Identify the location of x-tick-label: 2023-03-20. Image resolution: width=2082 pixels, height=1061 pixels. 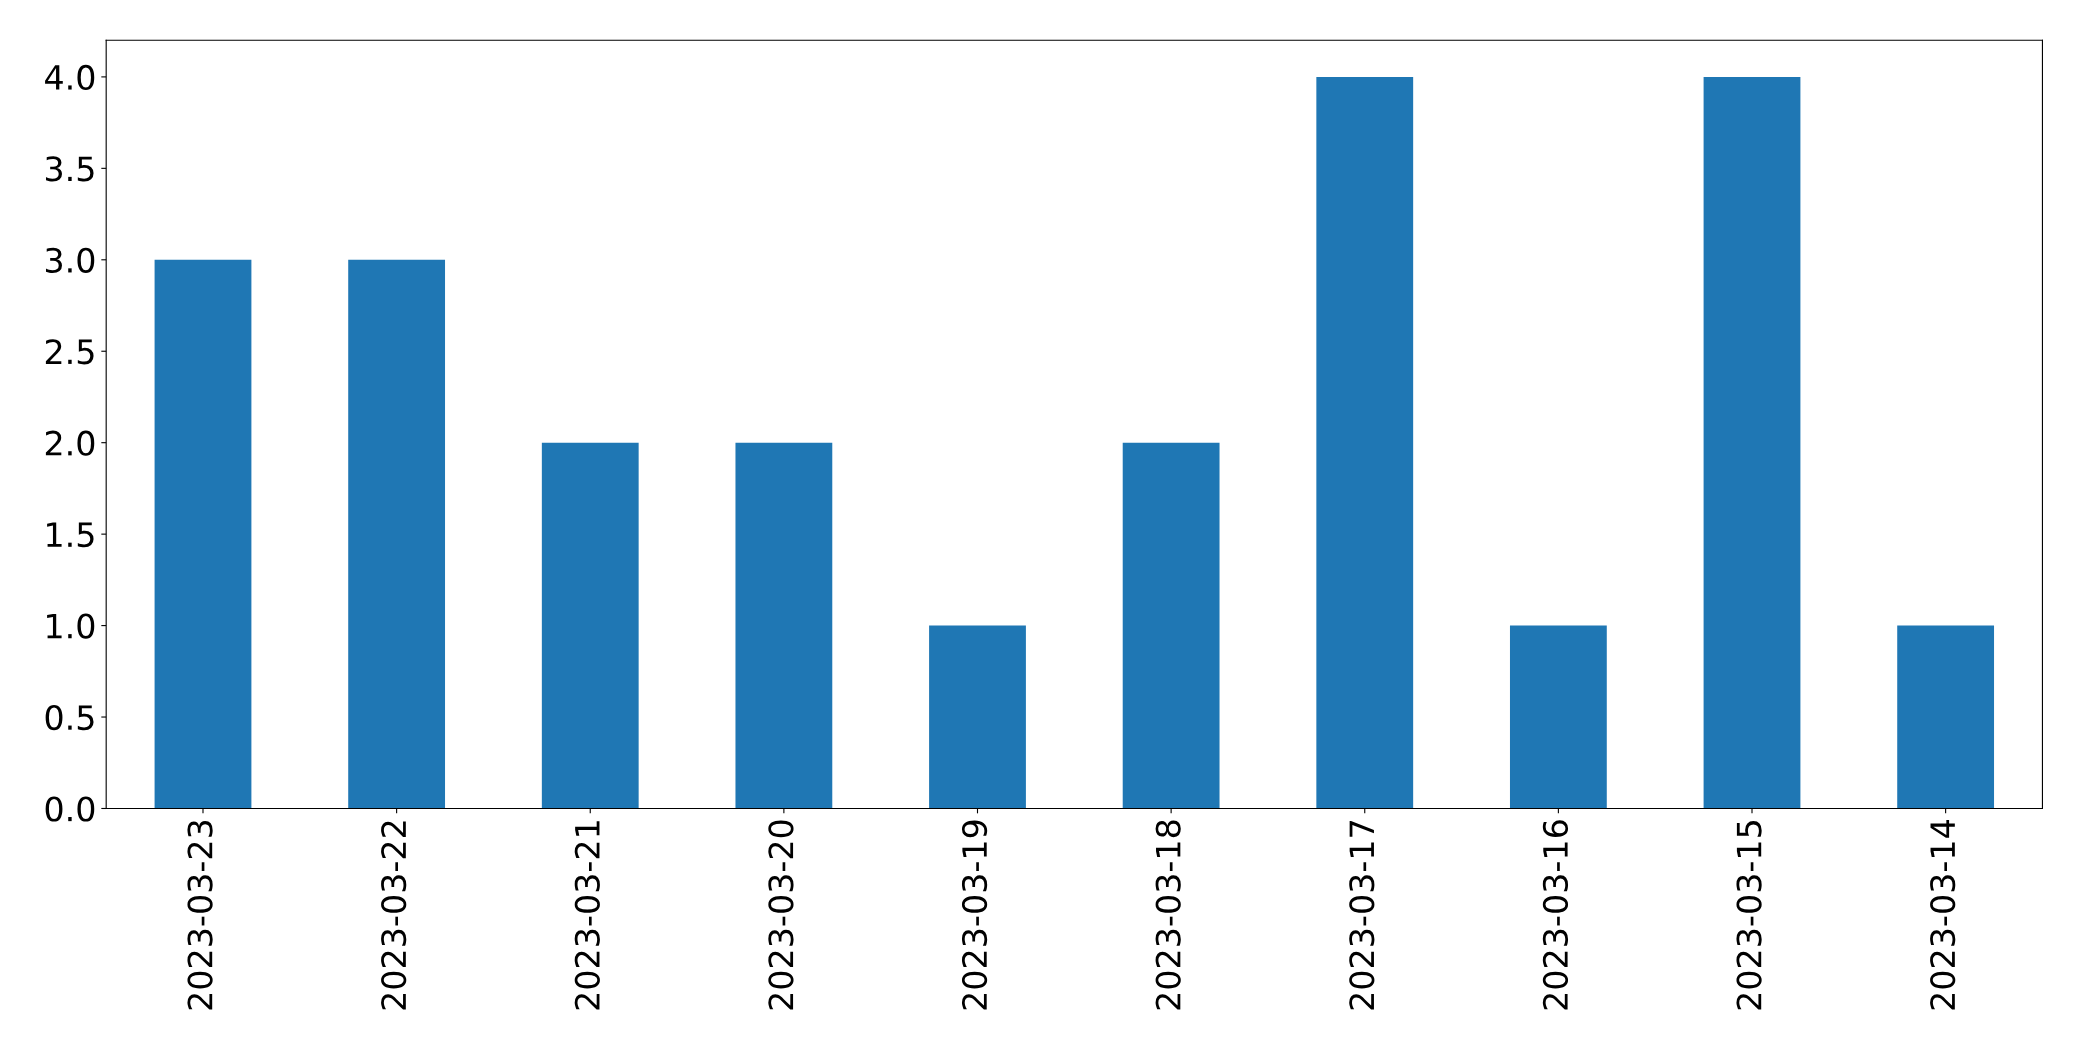
(781, 915).